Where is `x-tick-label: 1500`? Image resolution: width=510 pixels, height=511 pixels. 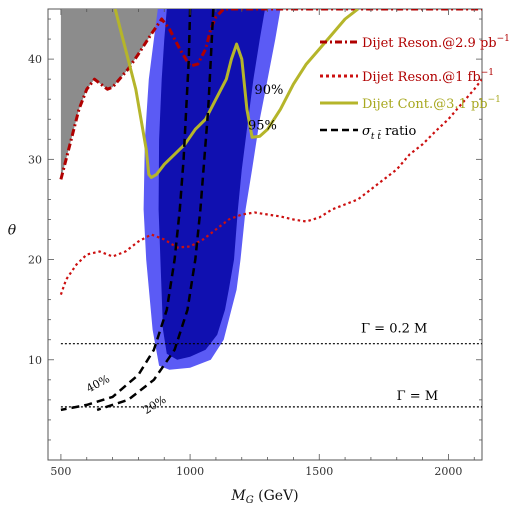
x-tick-label: 1500 is located at coordinates (319, 471).